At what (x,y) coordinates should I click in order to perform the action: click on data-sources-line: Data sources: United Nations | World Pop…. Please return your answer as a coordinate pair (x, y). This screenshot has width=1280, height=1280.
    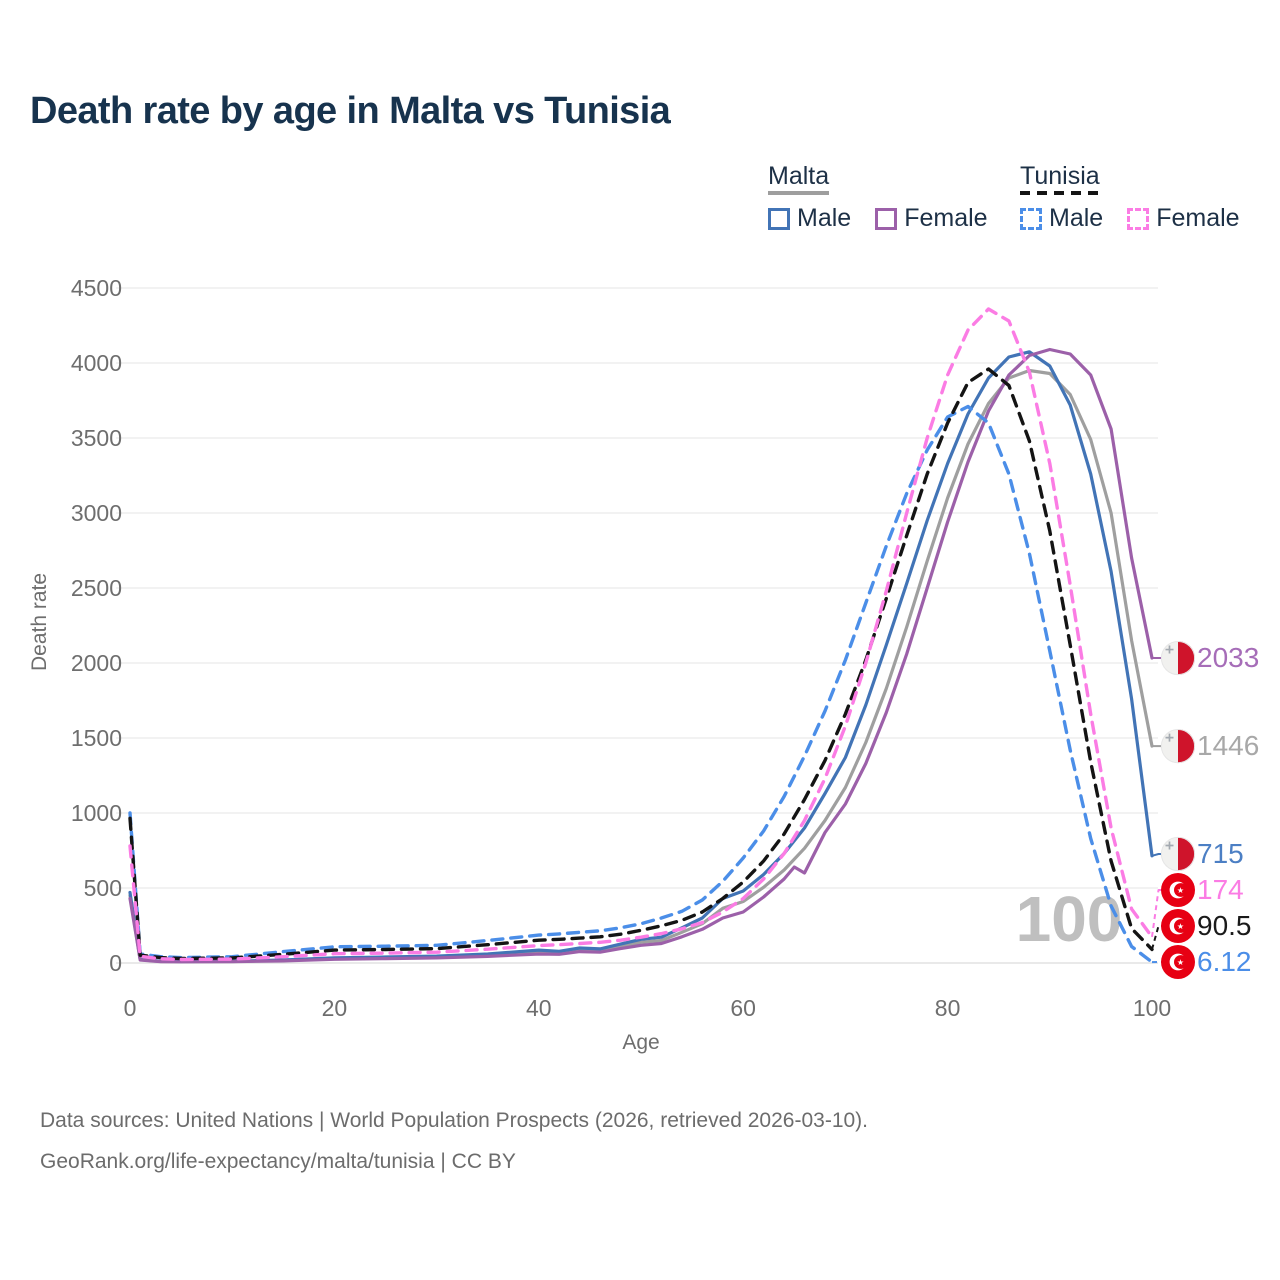
    Looking at the image, I should click on (454, 1120).